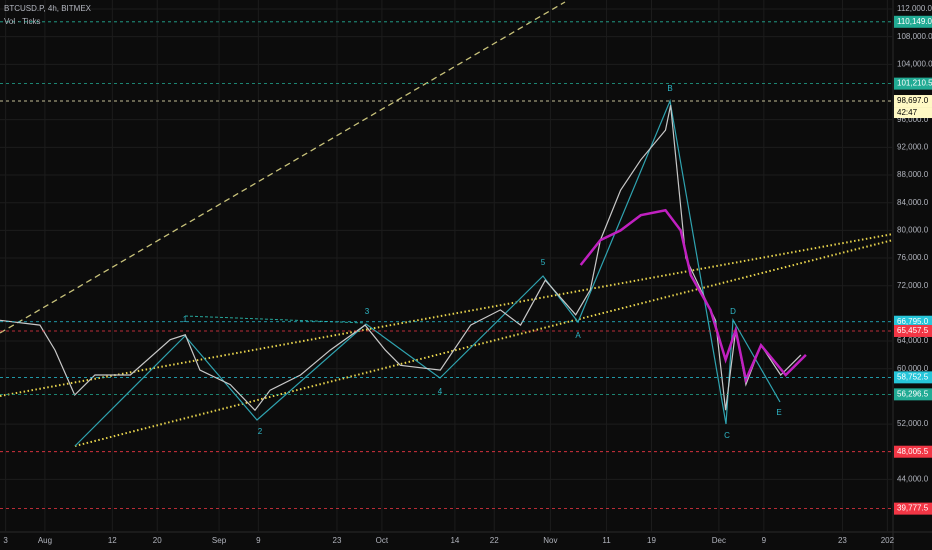 This screenshot has height=550, width=932. What do you see at coordinates (778, 412) in the screenshot?
I see `wave-label: E` at bounding box center [778, 412].